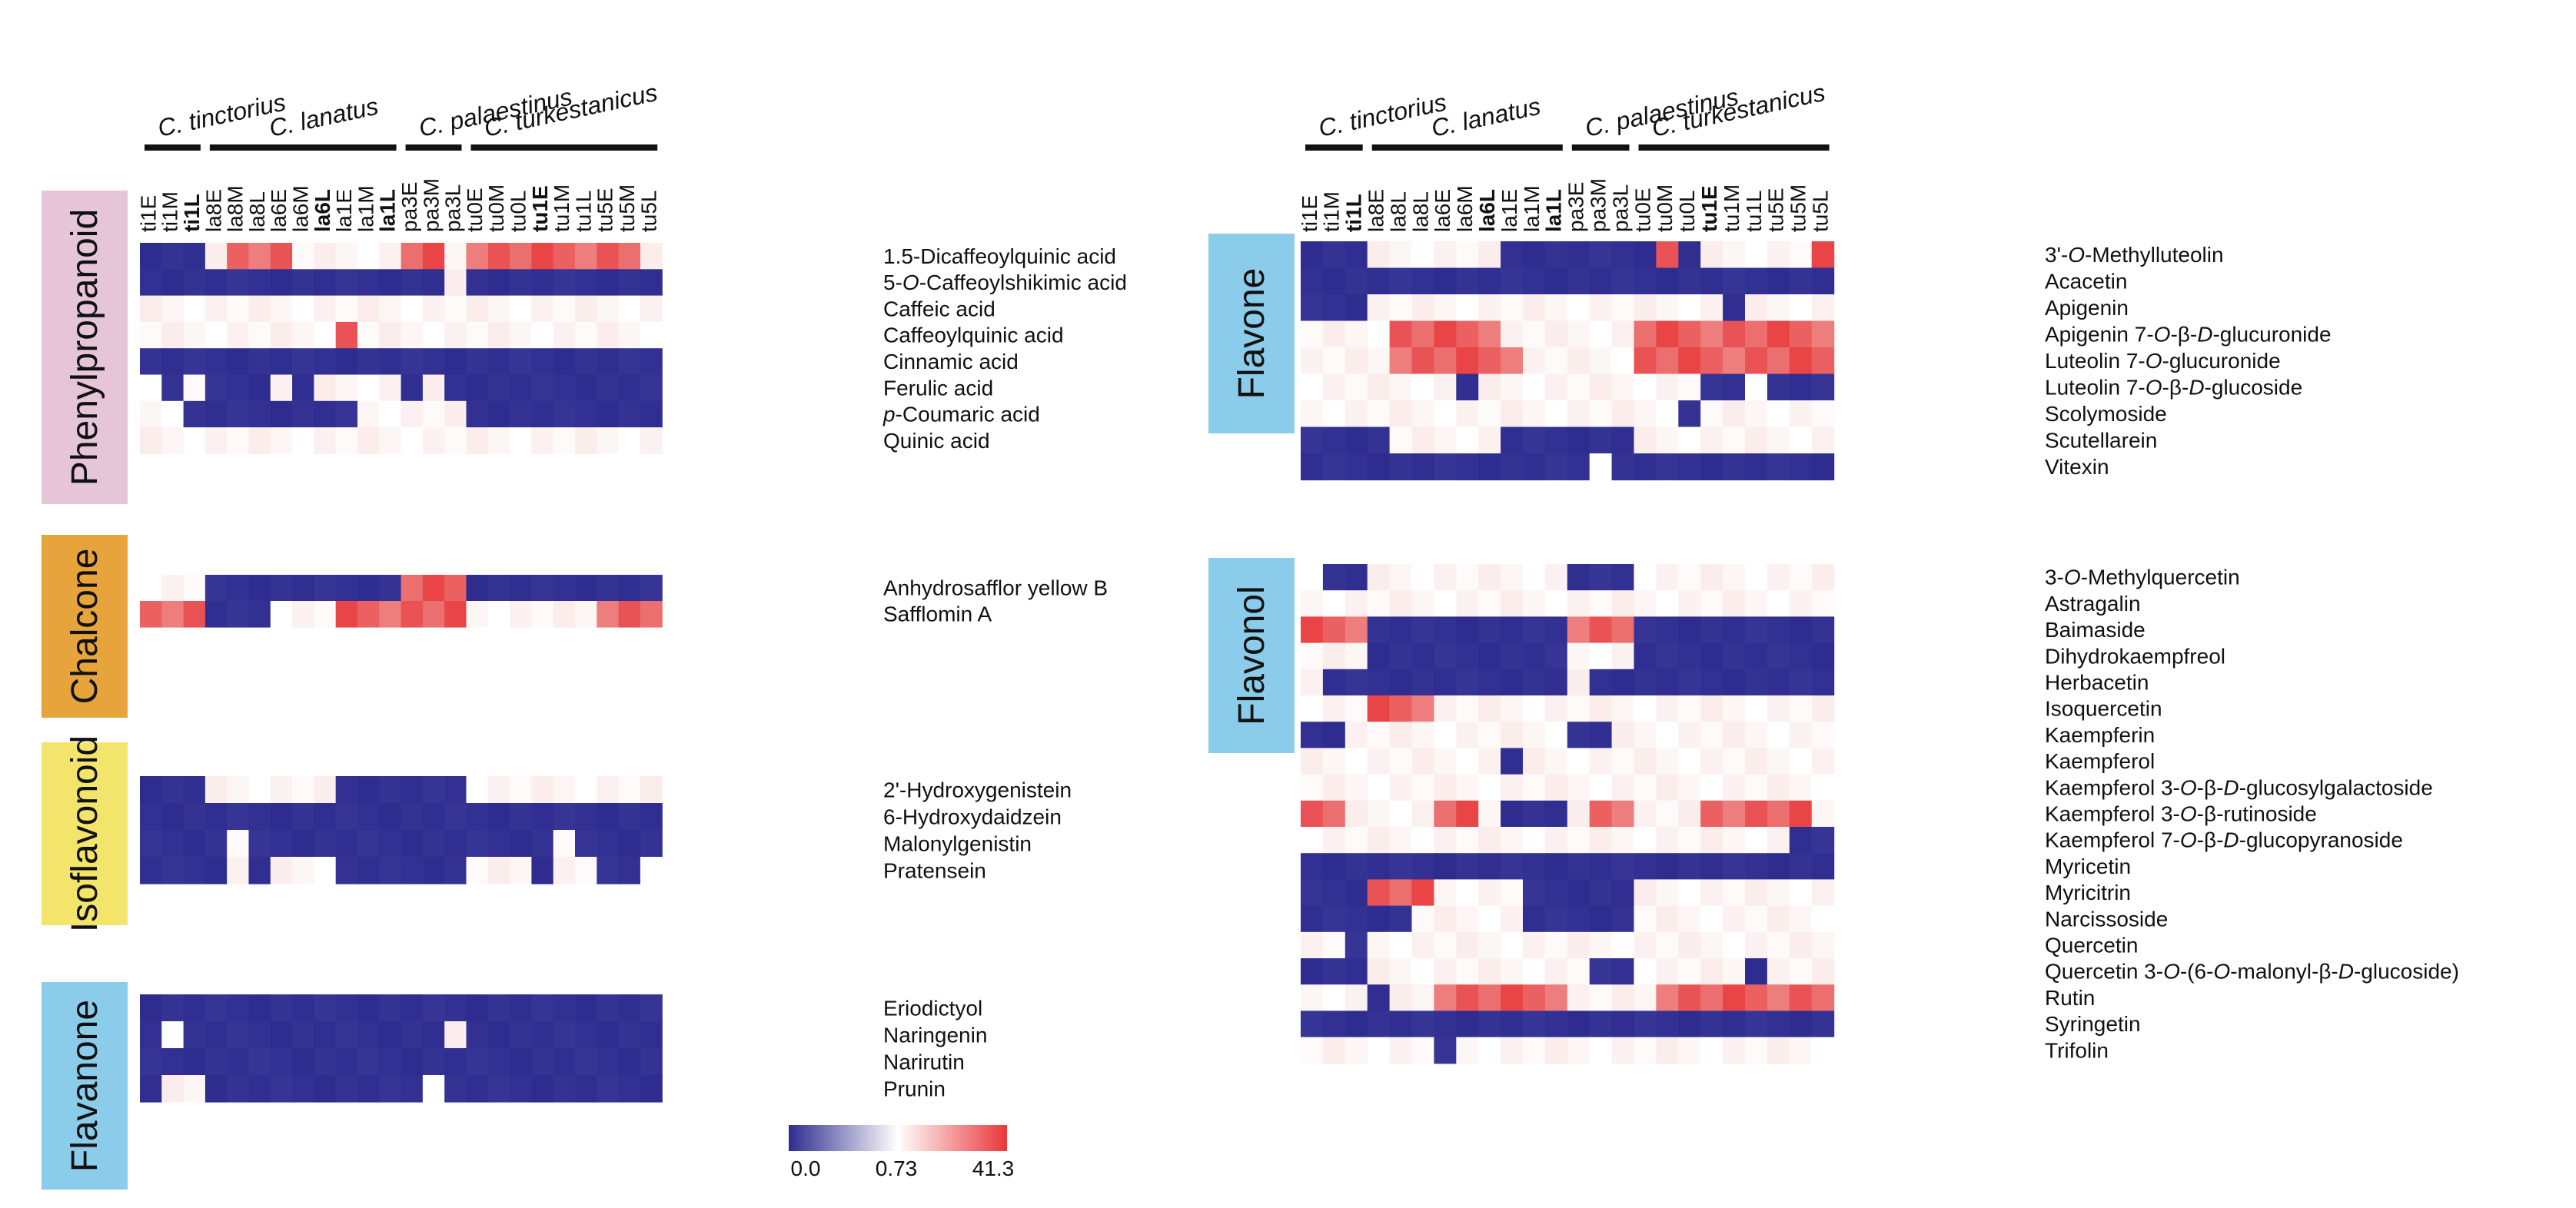 The height and width of the screenshot is (1208, 2576). What do you see at coordinates (1467, 147) in the screenshot?
I see `species-bar` at bounding box center [1467, 147].